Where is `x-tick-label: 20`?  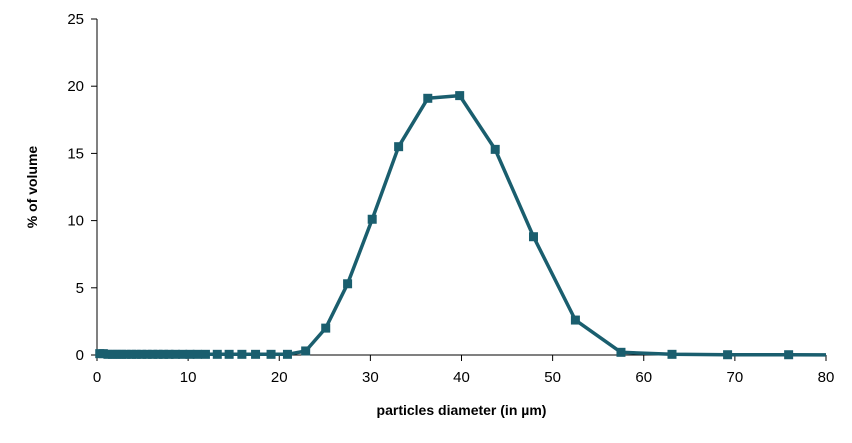
x-tick-label: 20 is located at coordinates (279, 377).